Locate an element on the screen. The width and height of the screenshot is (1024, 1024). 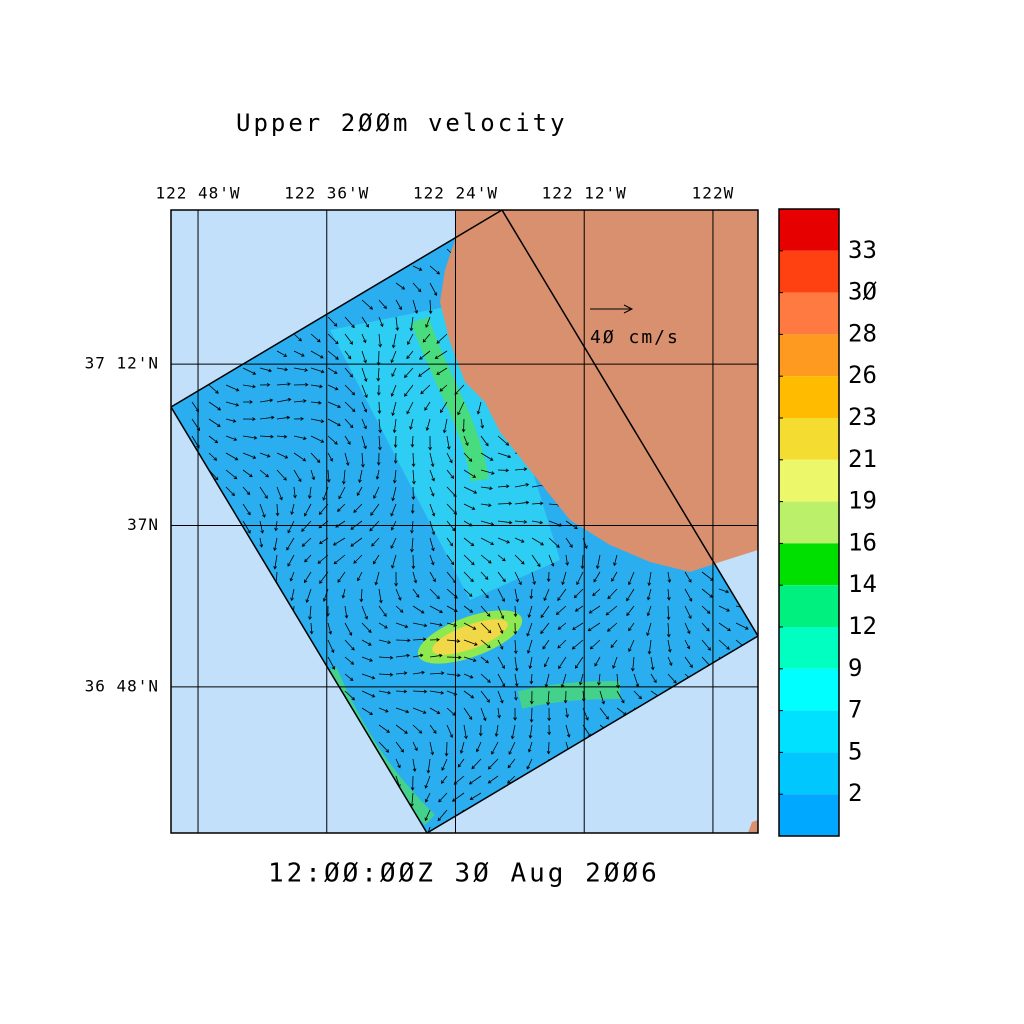
timestamp: 12:ØØ:ØØZ 3Ø Aug 2ØØ6 is located at coordinates (464, 874).